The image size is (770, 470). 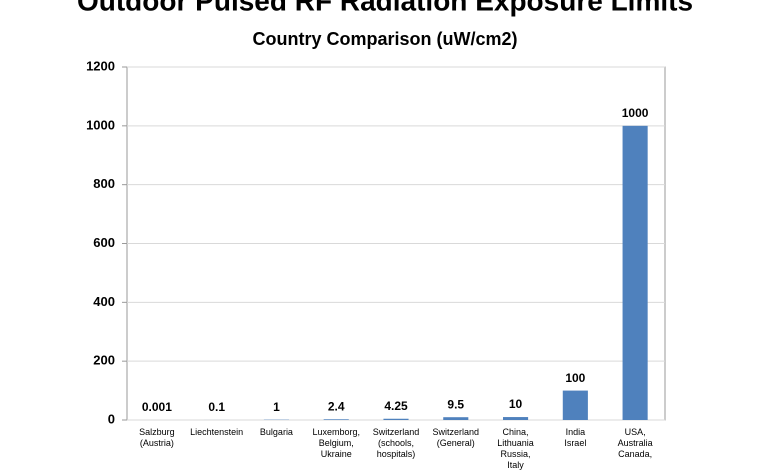 I want to click on x-tick-label-line: Russia,, so click(x=516, y=454).